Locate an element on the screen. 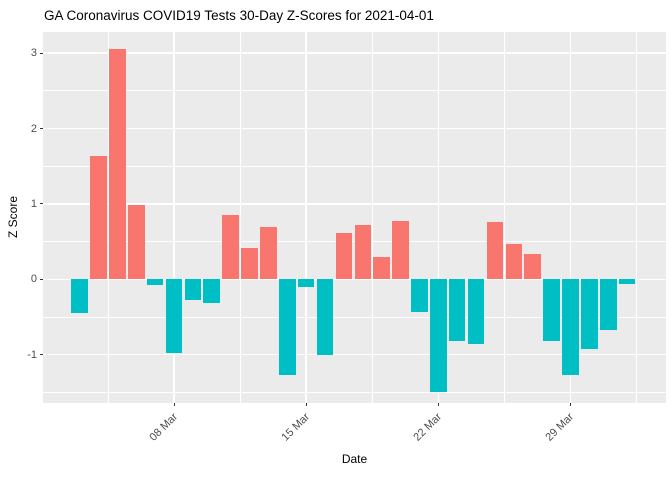 This screenshot has width=672, height=480. bar-22-mar is located at coordinates (438, 336).